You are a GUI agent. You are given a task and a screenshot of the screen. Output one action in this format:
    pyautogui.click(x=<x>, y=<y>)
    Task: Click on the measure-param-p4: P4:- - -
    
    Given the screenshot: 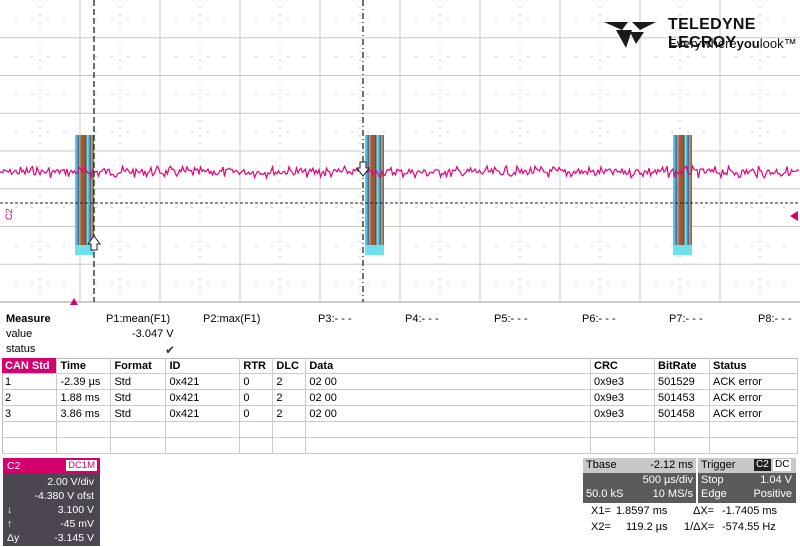 What is the action you would take?
    pyautogui.click(x=422, y=319)
    